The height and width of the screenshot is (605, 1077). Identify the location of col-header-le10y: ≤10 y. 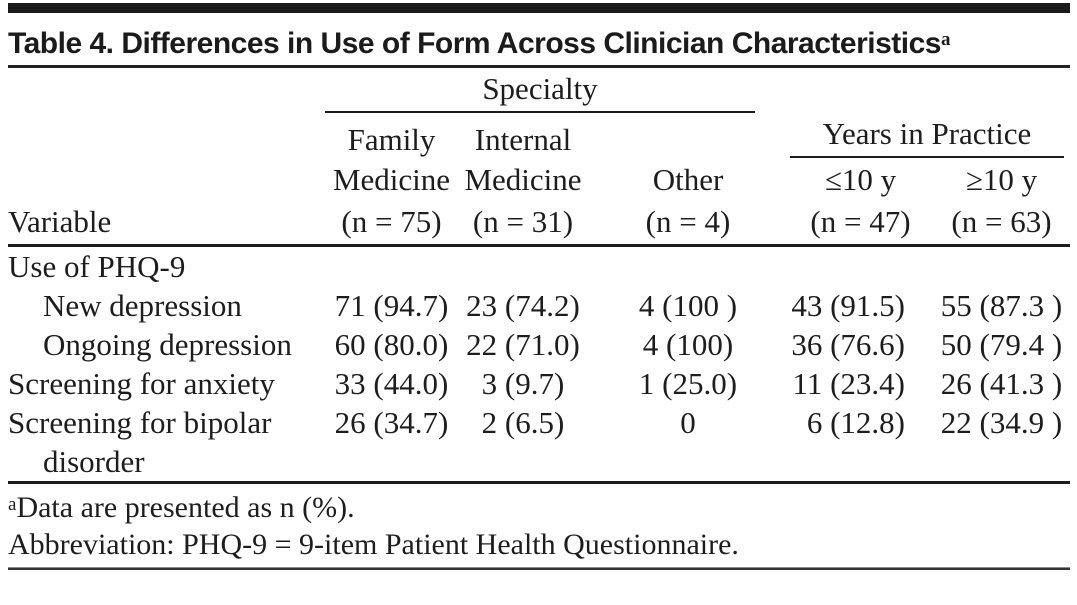
(860, 179).